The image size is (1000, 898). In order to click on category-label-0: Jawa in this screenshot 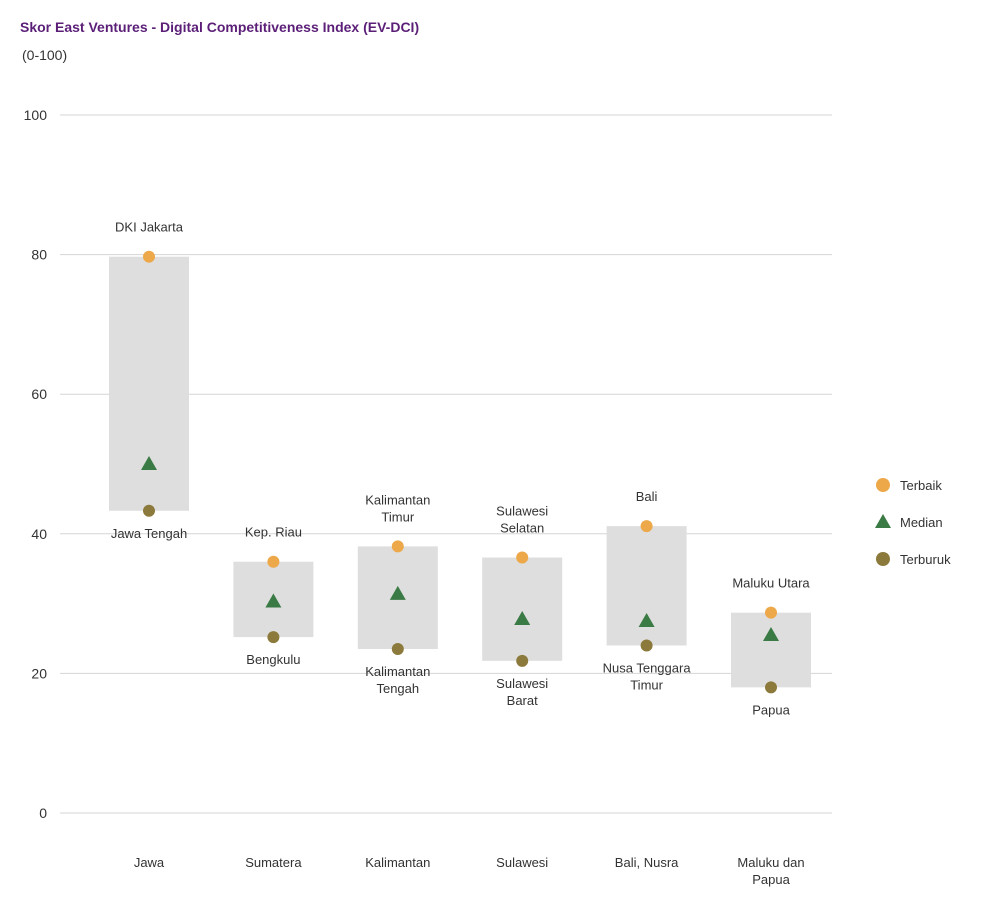, I will do `click(149, 862)`.